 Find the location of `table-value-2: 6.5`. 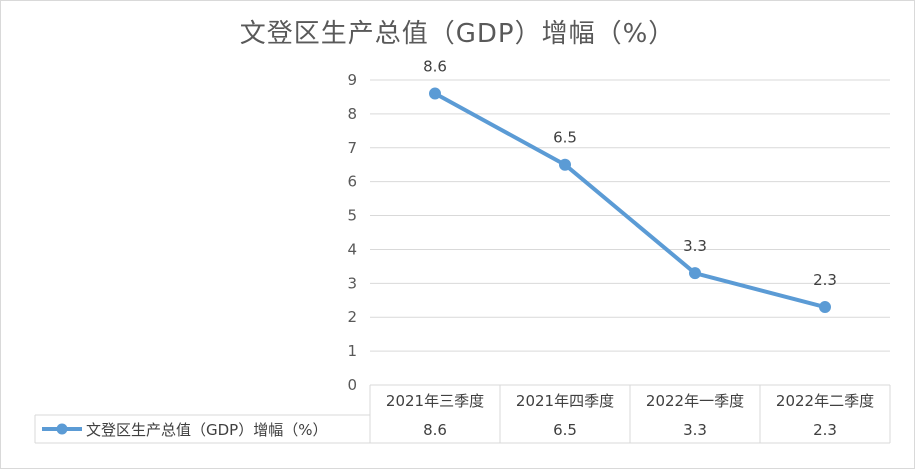

table-value-2: 6.5 is located at coordinates (565, 430).